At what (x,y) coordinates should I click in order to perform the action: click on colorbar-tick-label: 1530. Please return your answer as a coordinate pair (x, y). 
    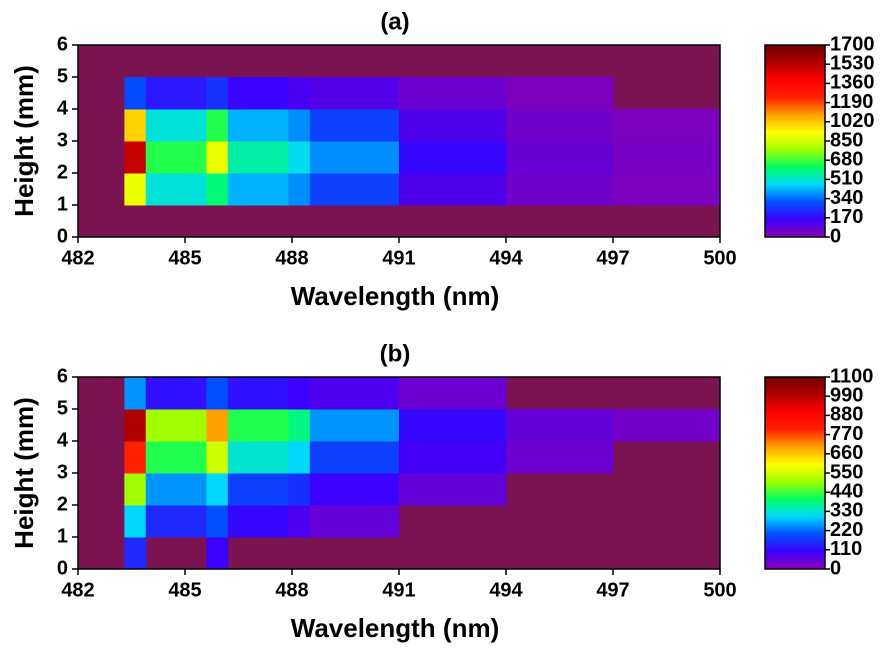
    Looking at the image, I should click on (852, 63).